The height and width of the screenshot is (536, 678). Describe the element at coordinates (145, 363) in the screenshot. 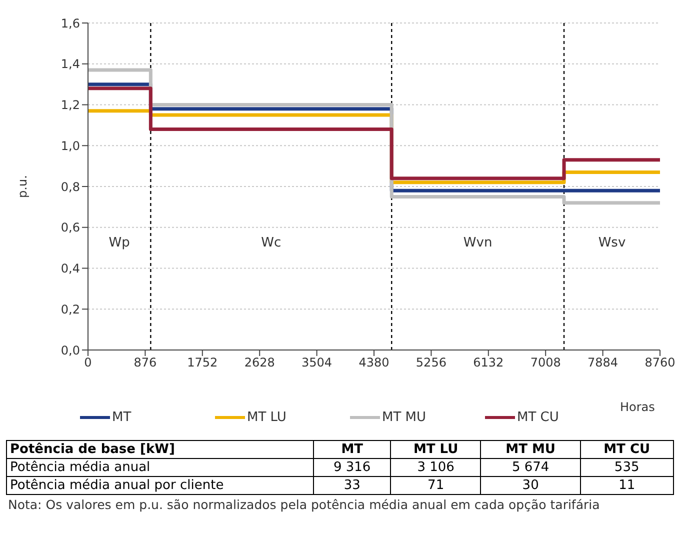

I see `x-tick-label: 876` at that location.